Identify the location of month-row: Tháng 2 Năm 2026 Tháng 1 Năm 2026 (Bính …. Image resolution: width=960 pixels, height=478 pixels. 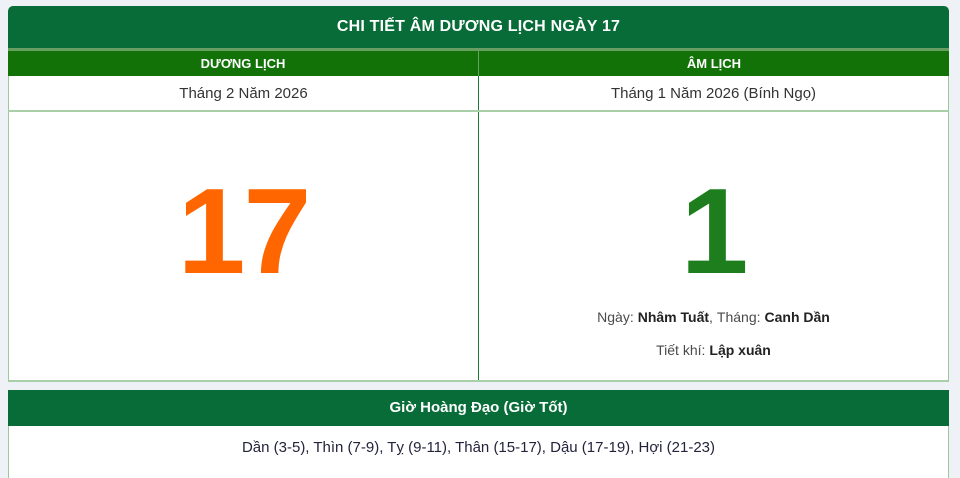
(478, 94).